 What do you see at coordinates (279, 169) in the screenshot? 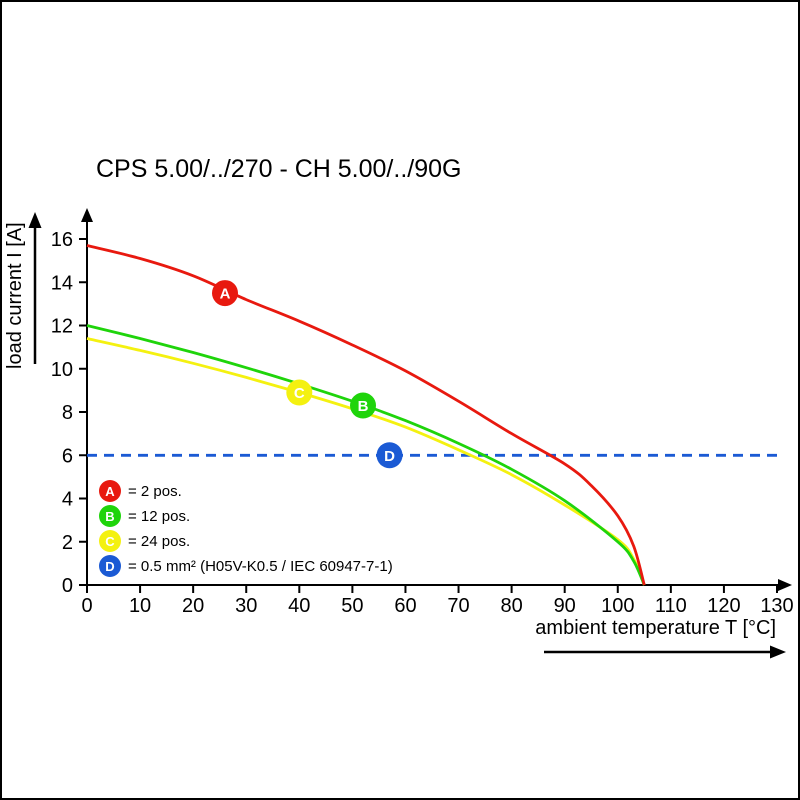
I see `chart-title: CPS 5.00/../270 - CH 5.00/../90G` at bounding box center [279, 169].